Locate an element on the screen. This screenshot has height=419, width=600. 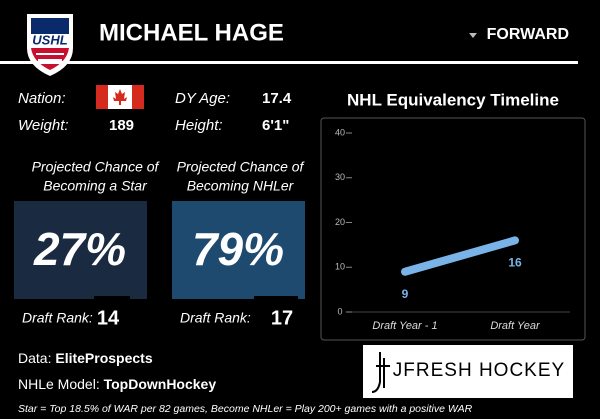
flag is located at coordinates (120, 97).